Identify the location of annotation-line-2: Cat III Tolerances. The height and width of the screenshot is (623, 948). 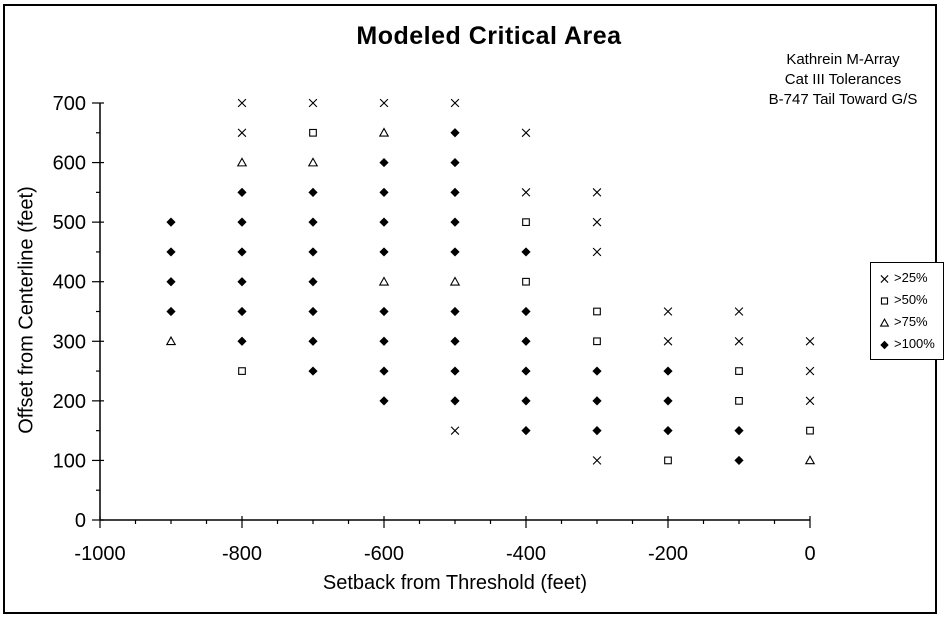
(843, 79).